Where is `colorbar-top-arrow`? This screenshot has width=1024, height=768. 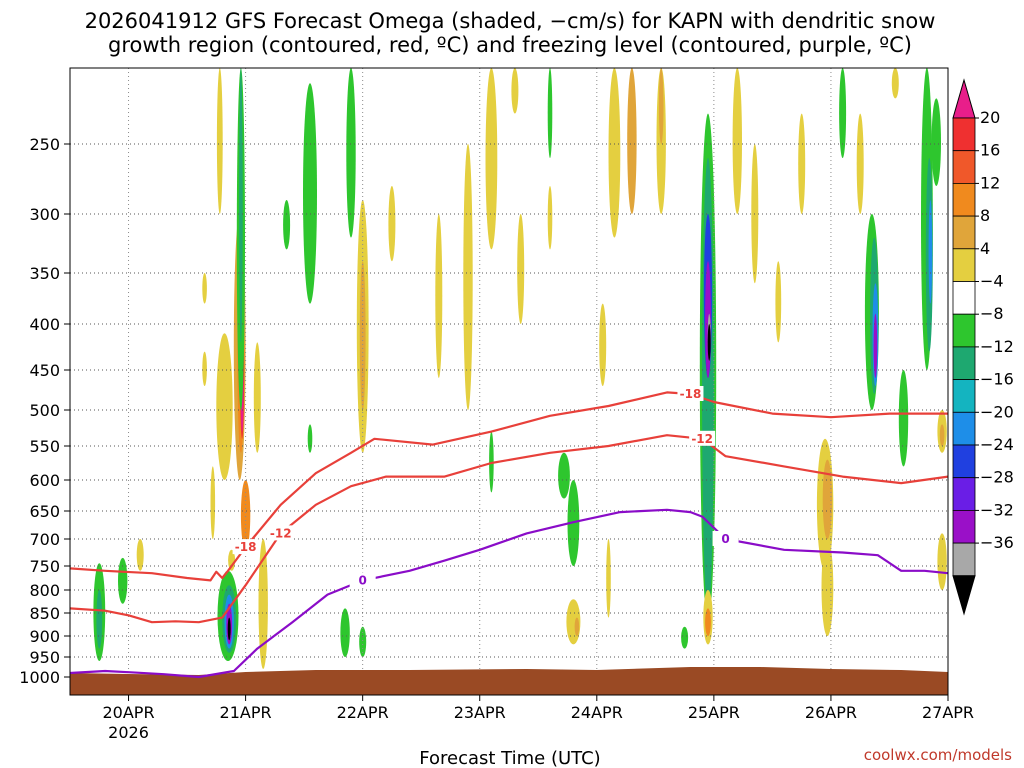
colorbar-top-arrow is located at coordinates (964, 98).